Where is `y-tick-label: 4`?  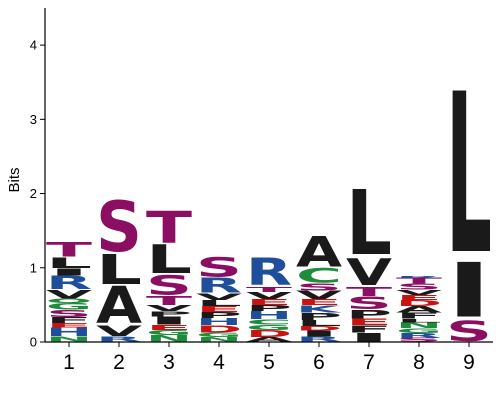 y-tick-label: 4 is located at coordinates (33, 45).